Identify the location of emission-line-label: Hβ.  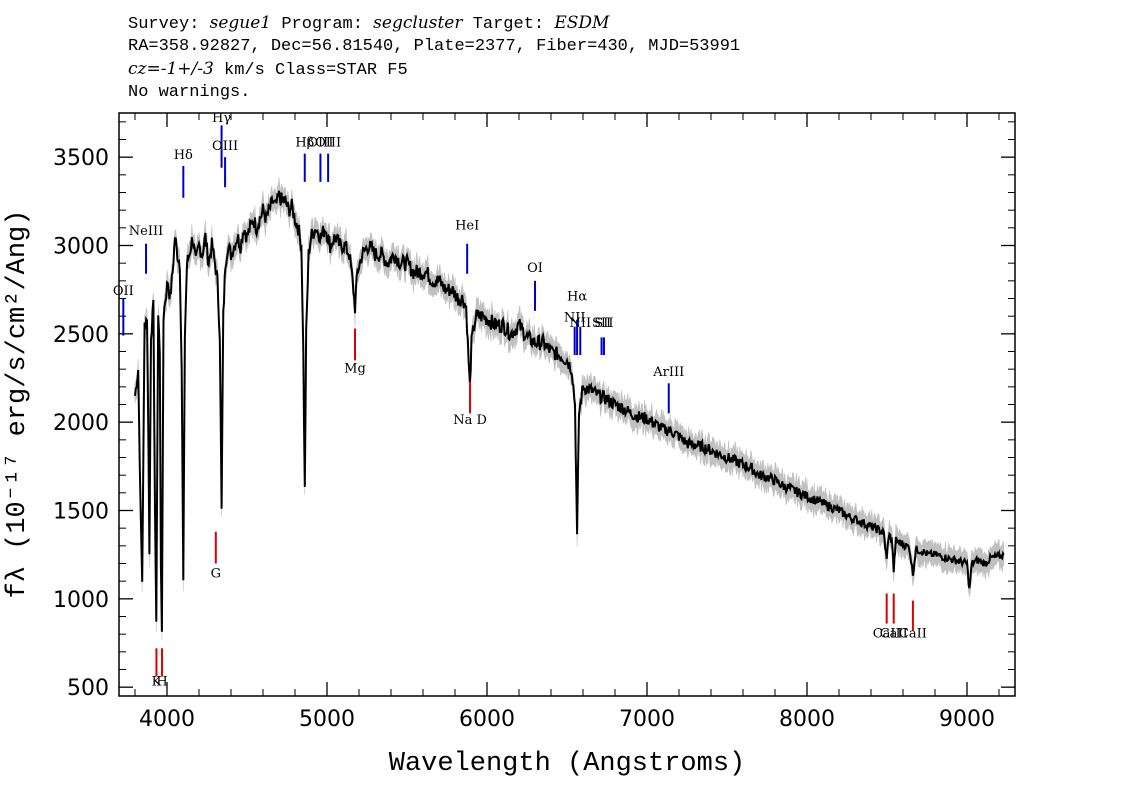
(304, 143).